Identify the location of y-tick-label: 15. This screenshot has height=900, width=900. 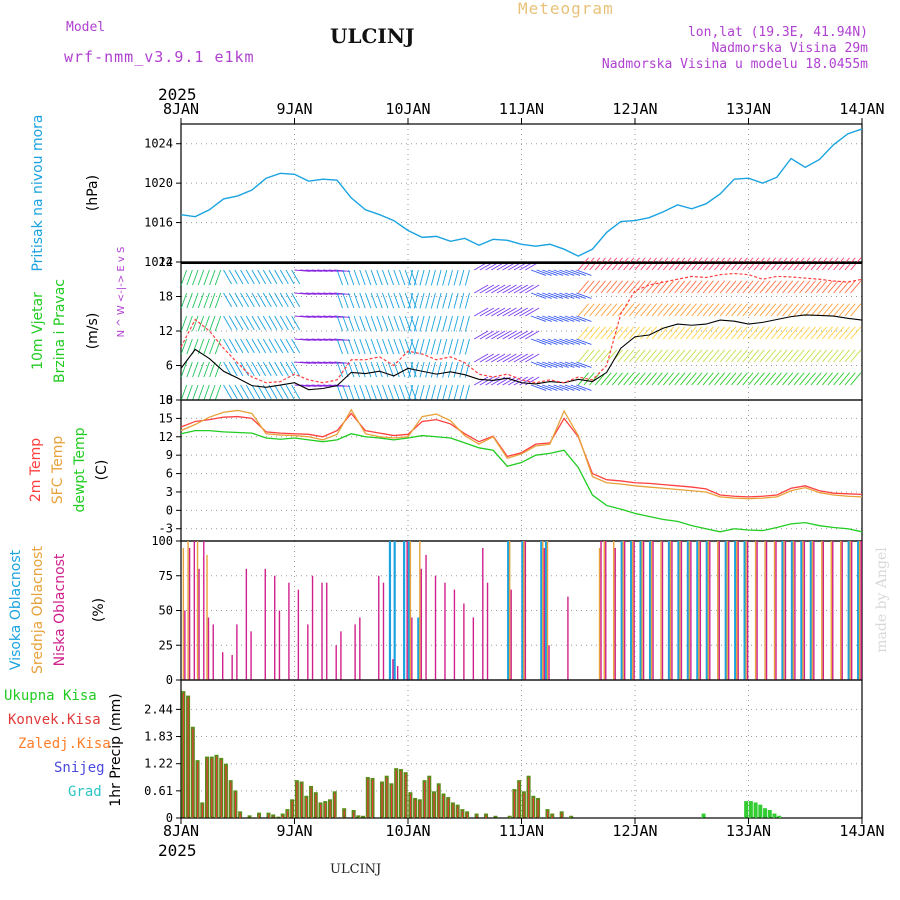
(166, 418).